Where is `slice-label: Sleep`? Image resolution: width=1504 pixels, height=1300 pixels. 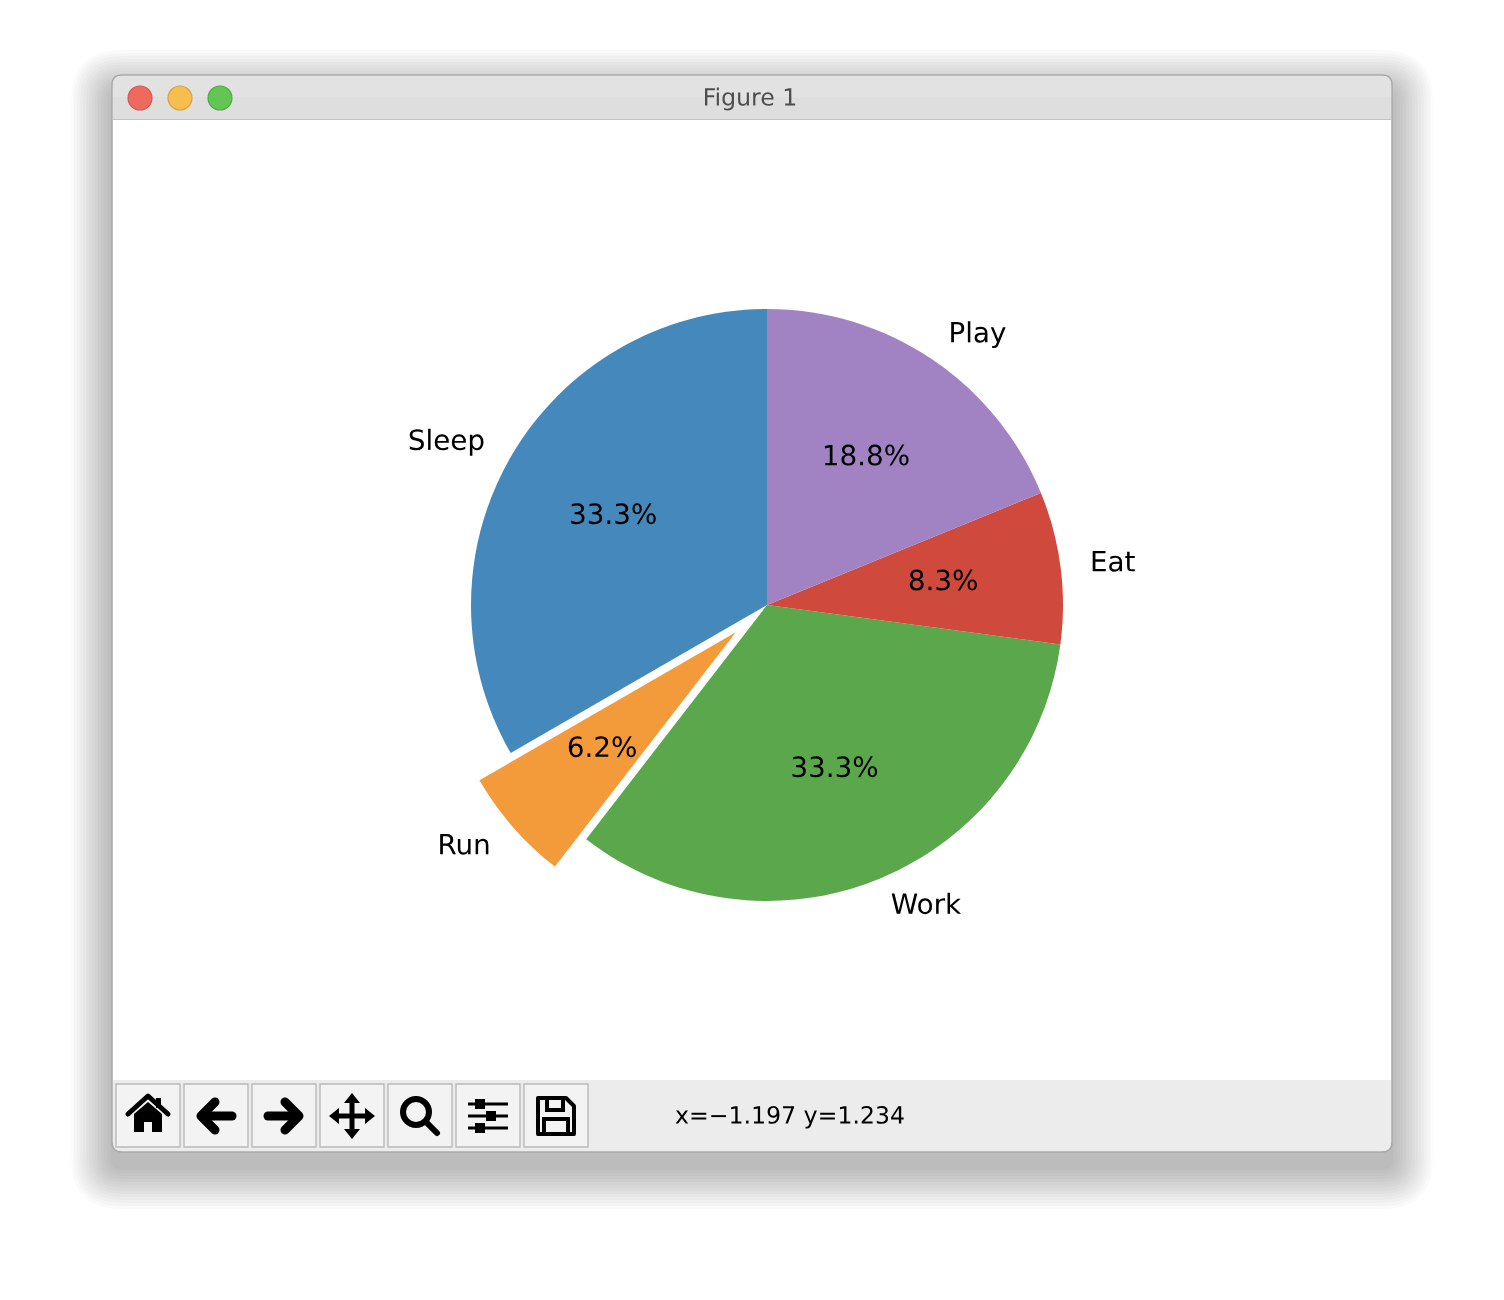
slice-label: Sleep is located at coordinates (446, 442).